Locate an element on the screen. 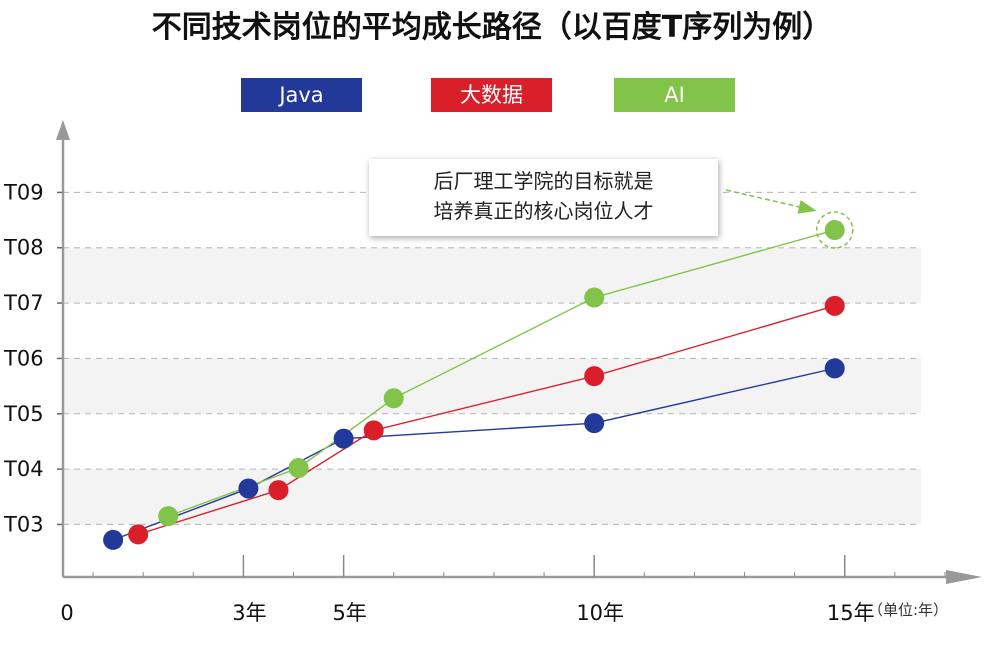 This screenshot has width=984, height=648. y-tick-label: T03 is located at coordinates (23, 524).